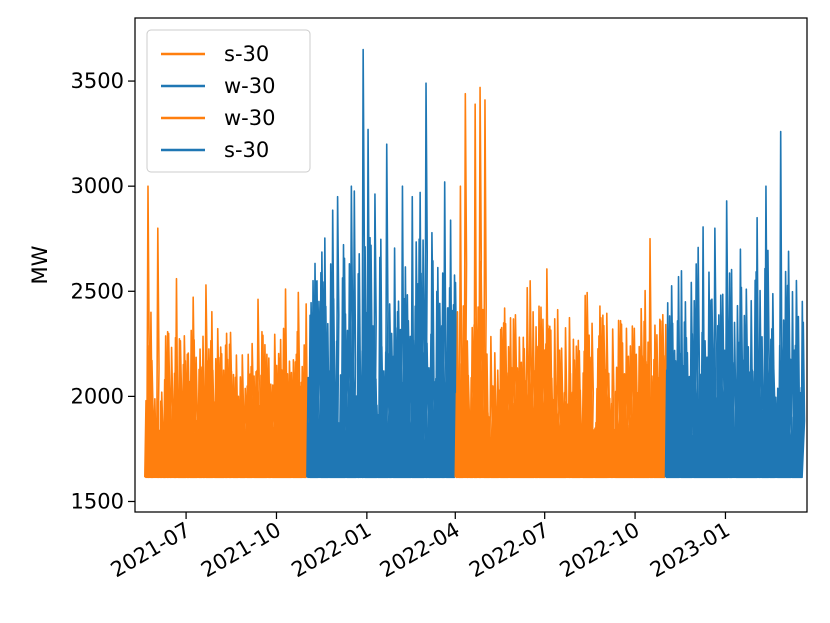 This screenshot has height=623, width=830. What do you see at coordinates (97, 291) in the screenshot?
I see `y-tick-label: 2500` at bounding box center [97, 291].